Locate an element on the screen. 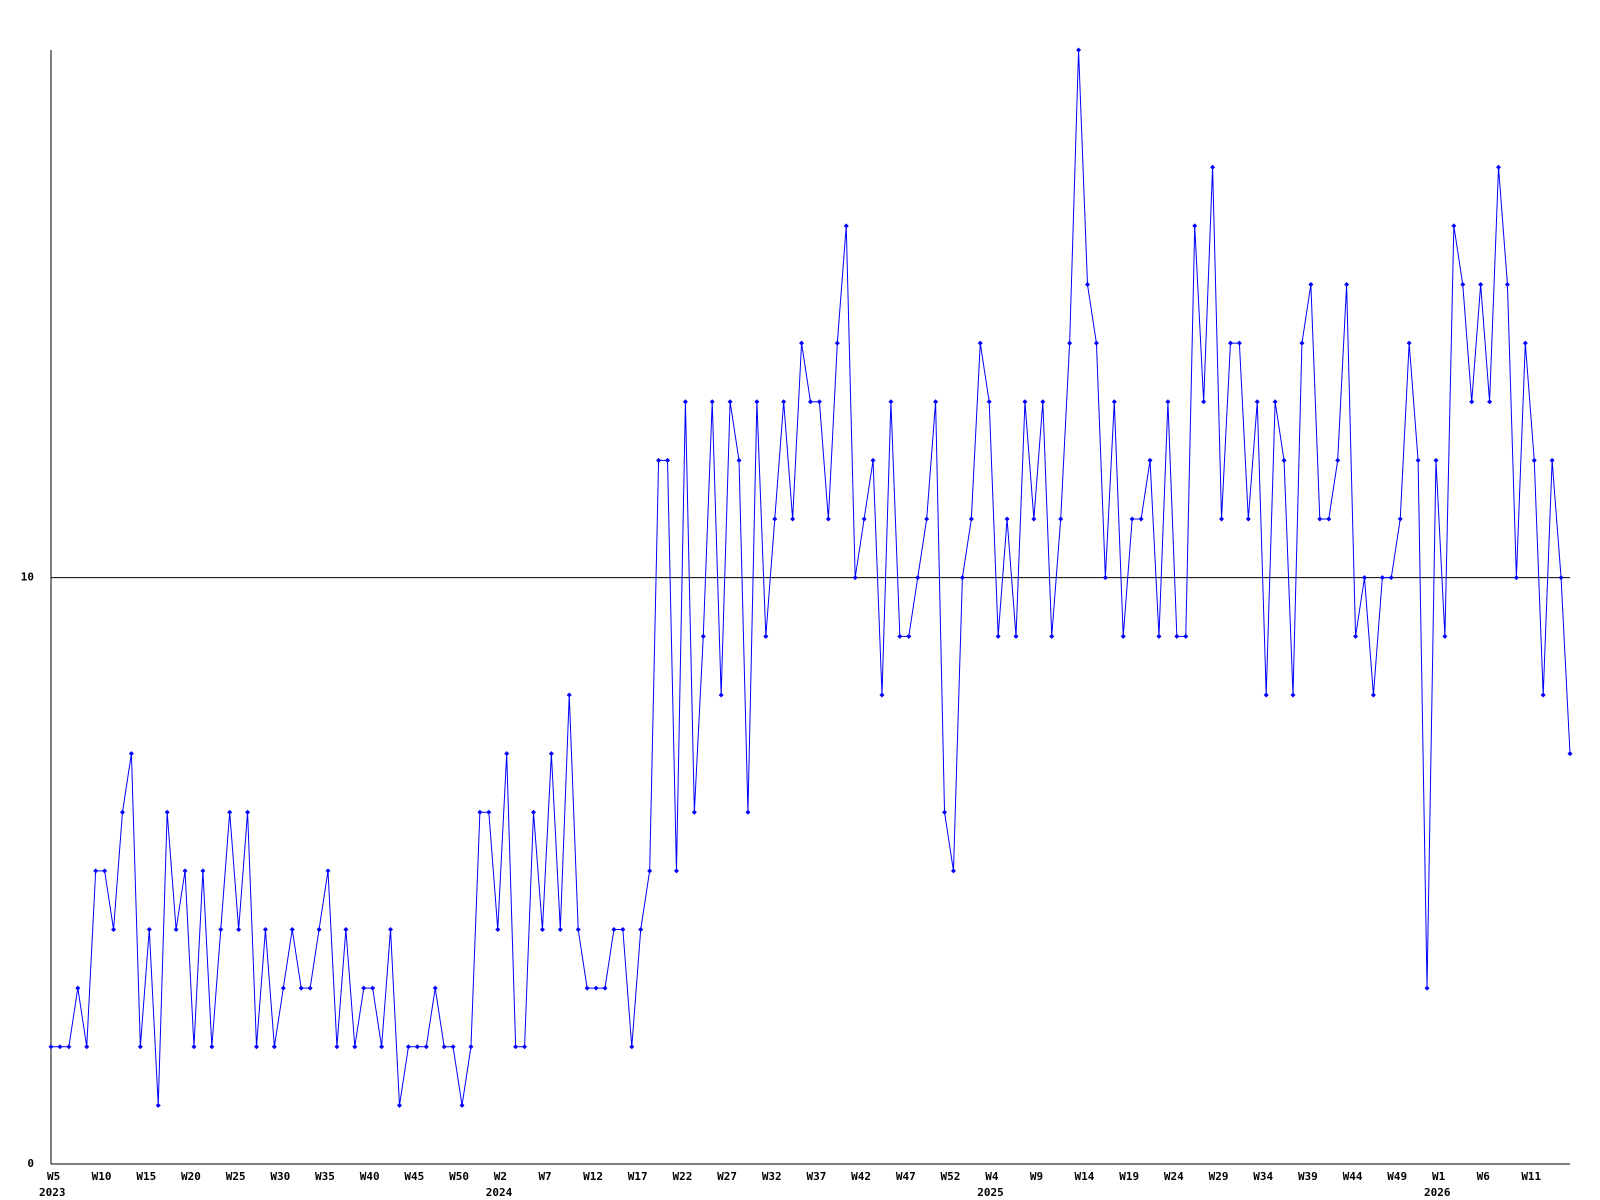 The image size is (1600, 1200). x-tick-label: W12 is located at coordinates (593, 1176).